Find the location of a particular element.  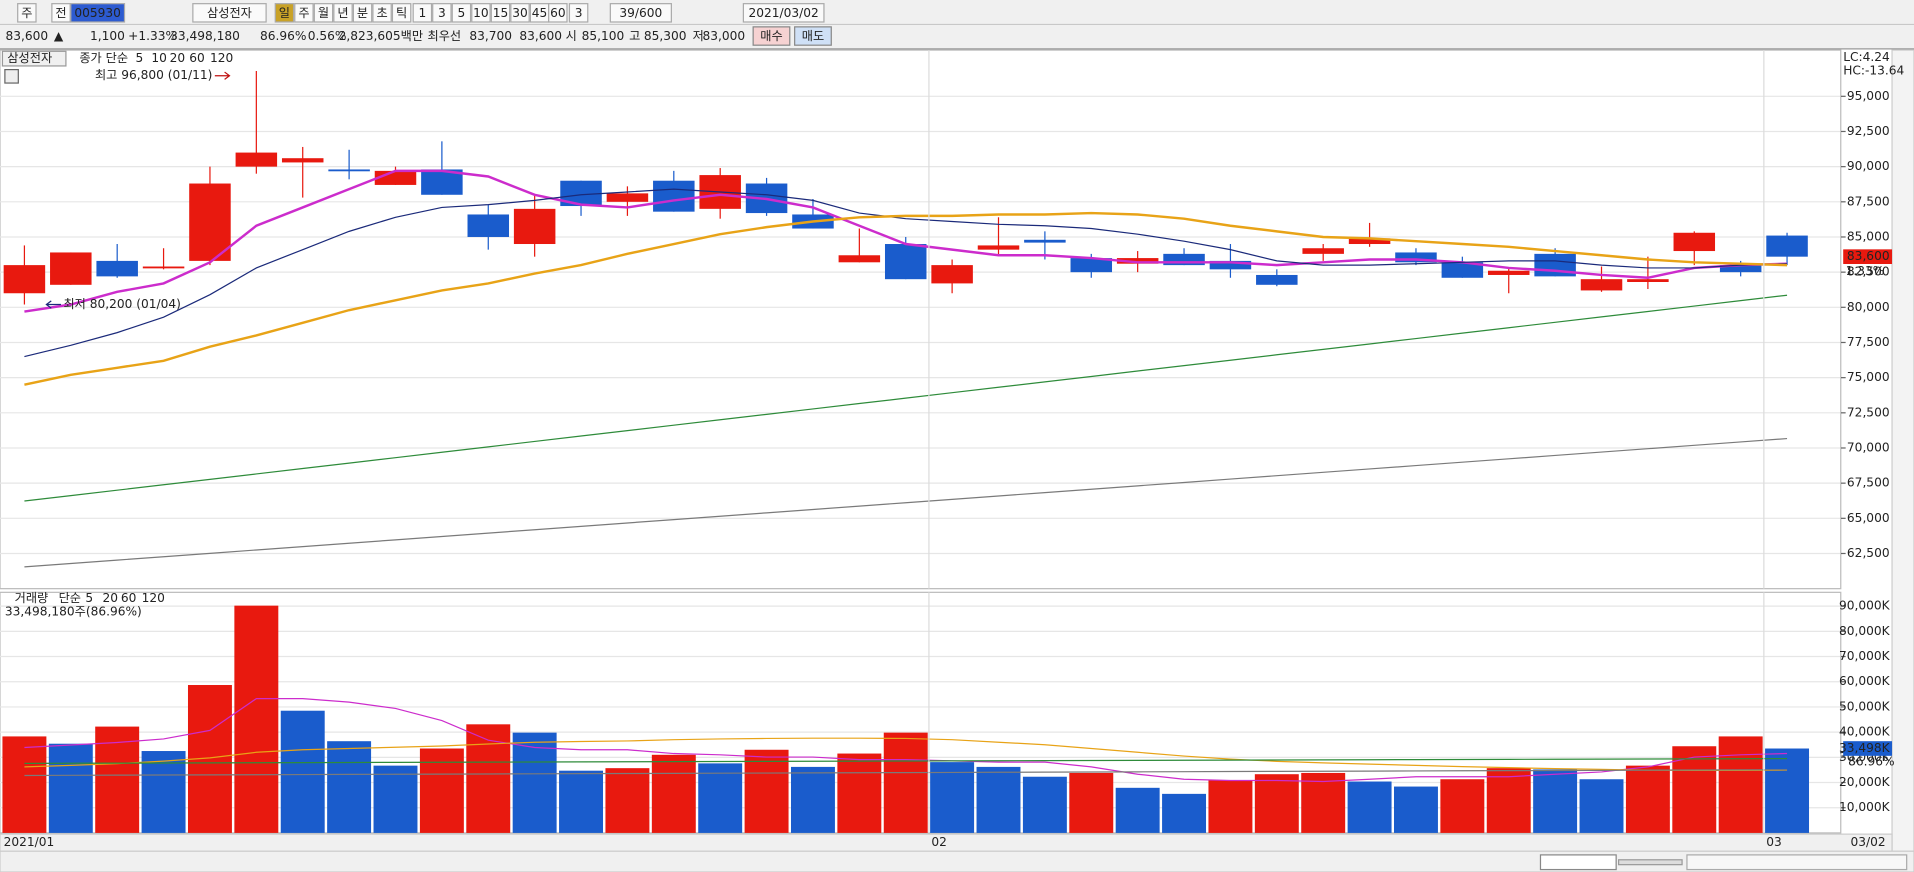

ma-line is located at coordinates (906, 740).